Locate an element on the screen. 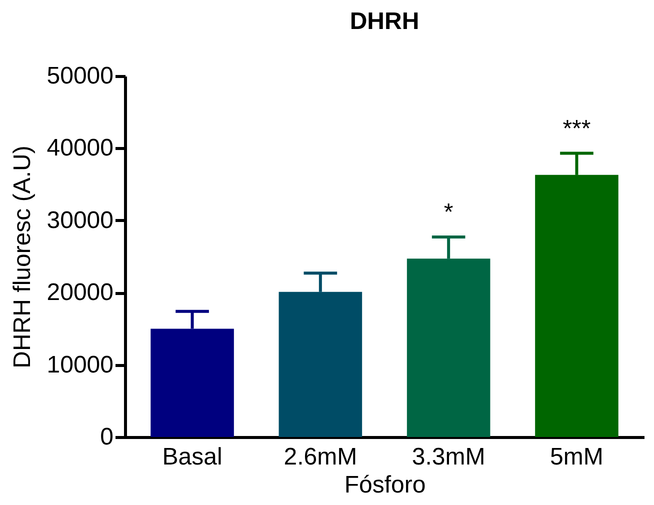 This screenshot has height=505, width=654. y-tick-label: 0 is located at coordinates (107, 437).